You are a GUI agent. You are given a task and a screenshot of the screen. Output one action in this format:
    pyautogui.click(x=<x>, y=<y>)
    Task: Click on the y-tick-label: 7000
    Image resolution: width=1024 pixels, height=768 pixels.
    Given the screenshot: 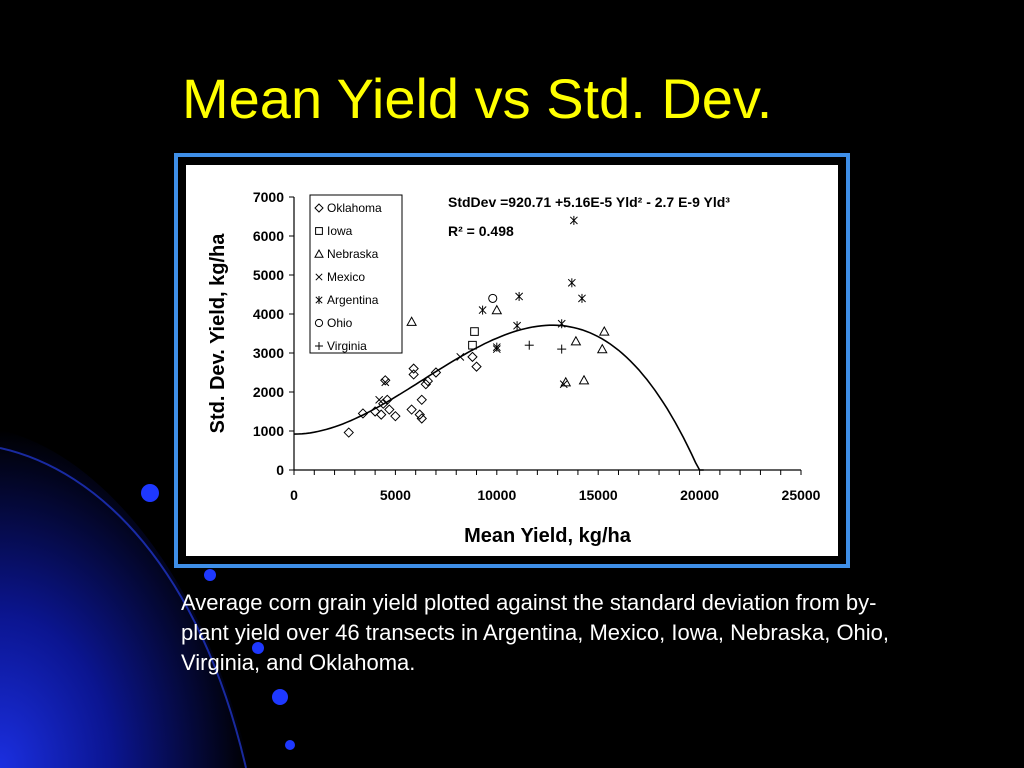 What is the action you would take?
    pyautogui.click(x=268, y=197)
    